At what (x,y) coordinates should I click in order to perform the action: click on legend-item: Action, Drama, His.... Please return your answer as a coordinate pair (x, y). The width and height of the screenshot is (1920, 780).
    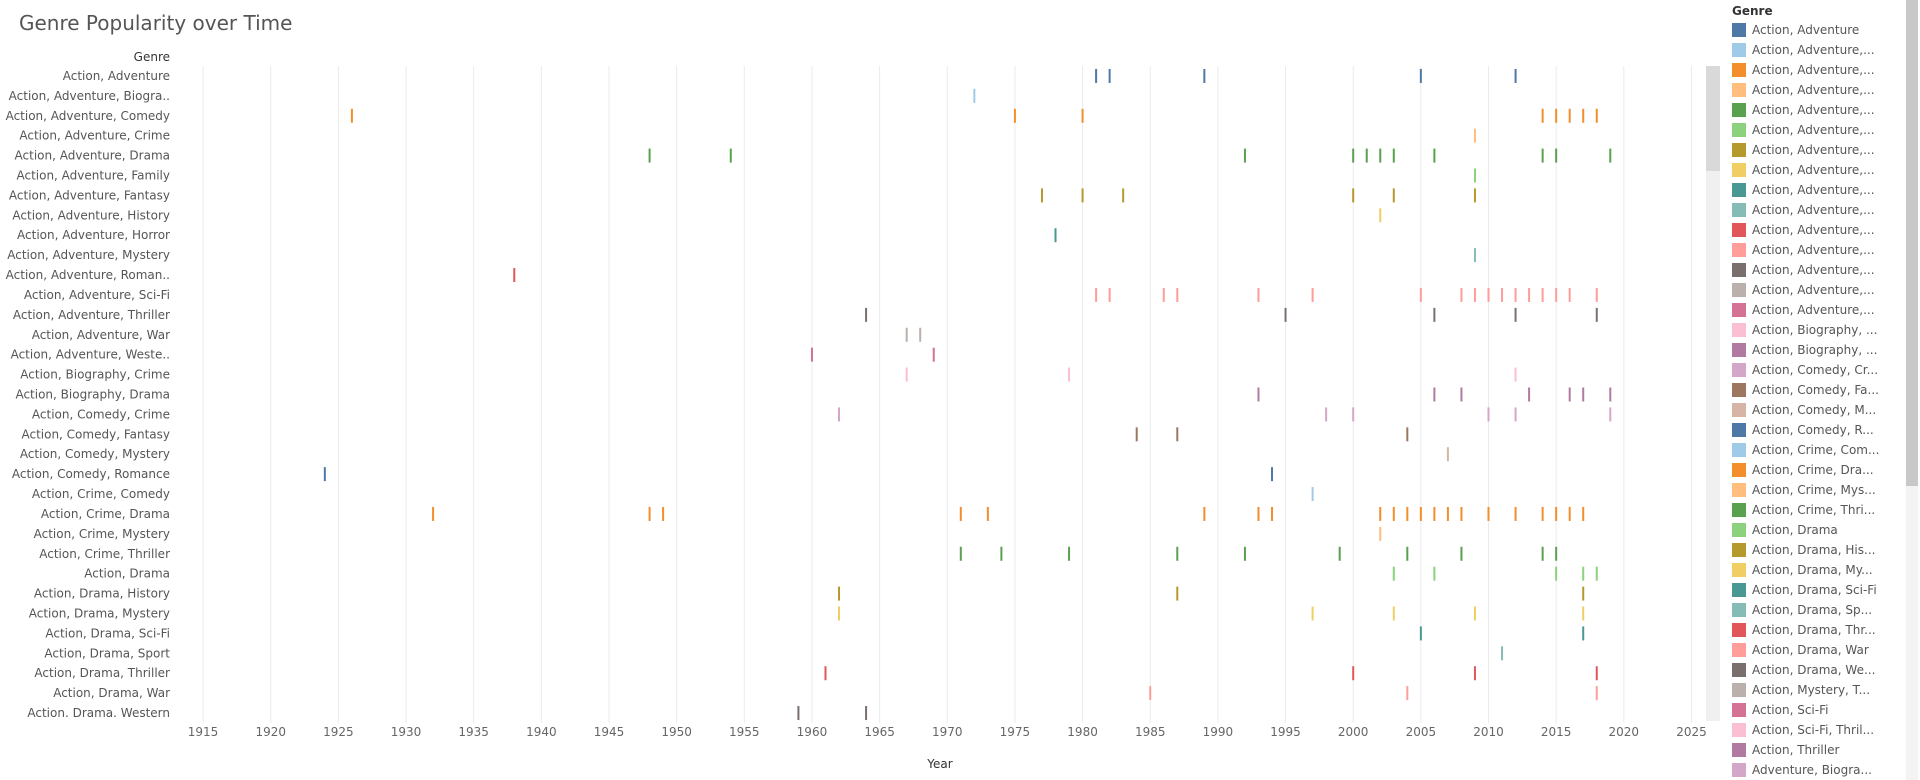
    Looking at the image, I should click on (1822, 550).